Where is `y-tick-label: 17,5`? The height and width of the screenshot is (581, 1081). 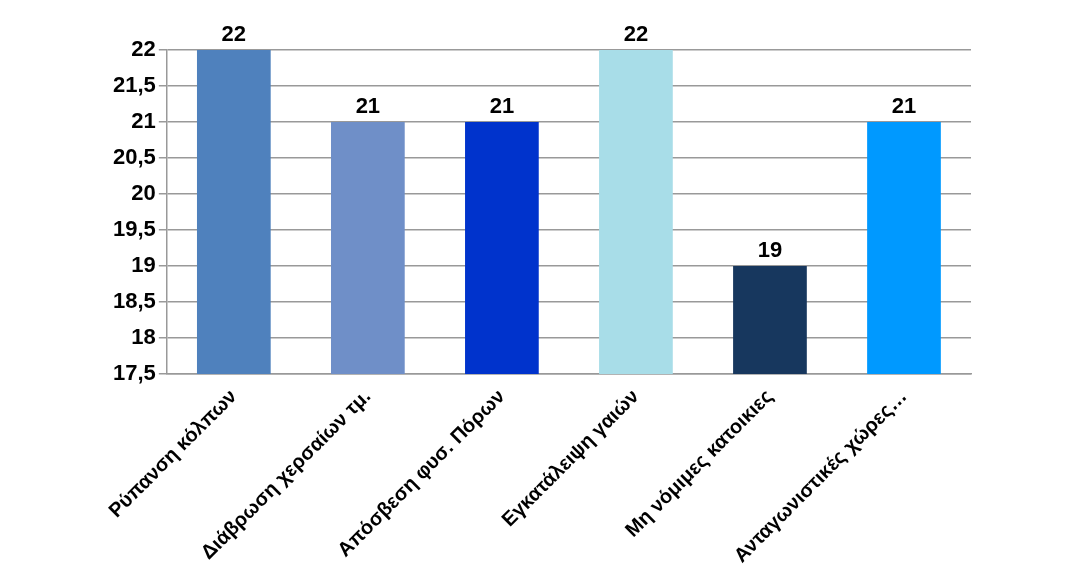
y-tick-label: 17,5 is located at coordinates (134, 373).